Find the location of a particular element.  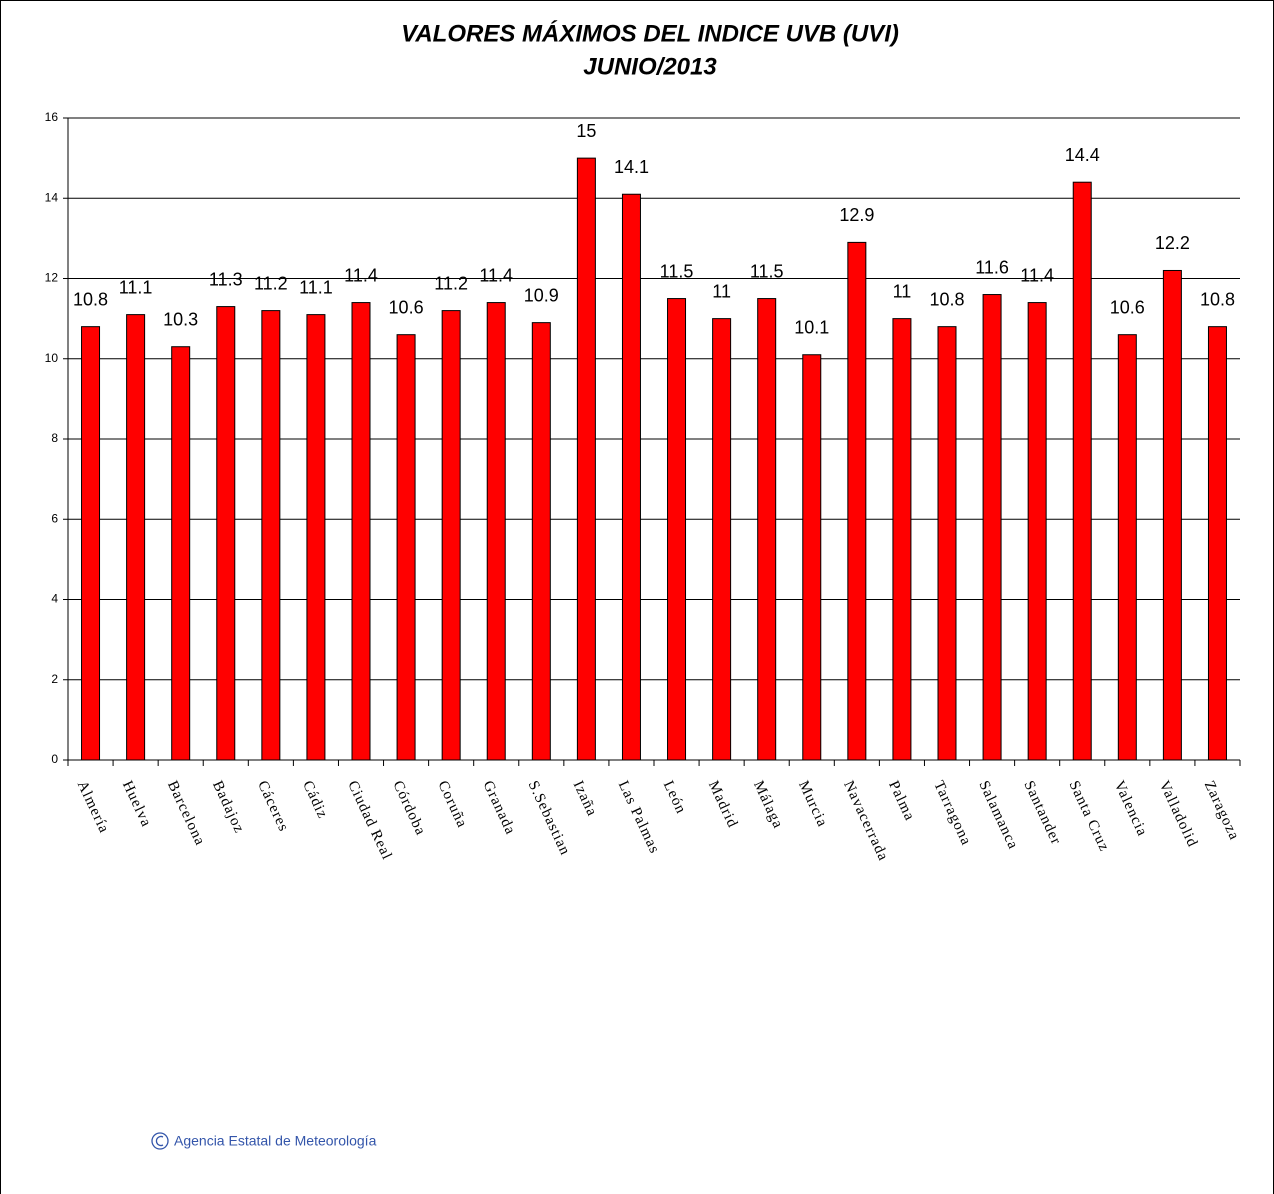

x-tick-label: Izaña is located at coordinates (585, 798).